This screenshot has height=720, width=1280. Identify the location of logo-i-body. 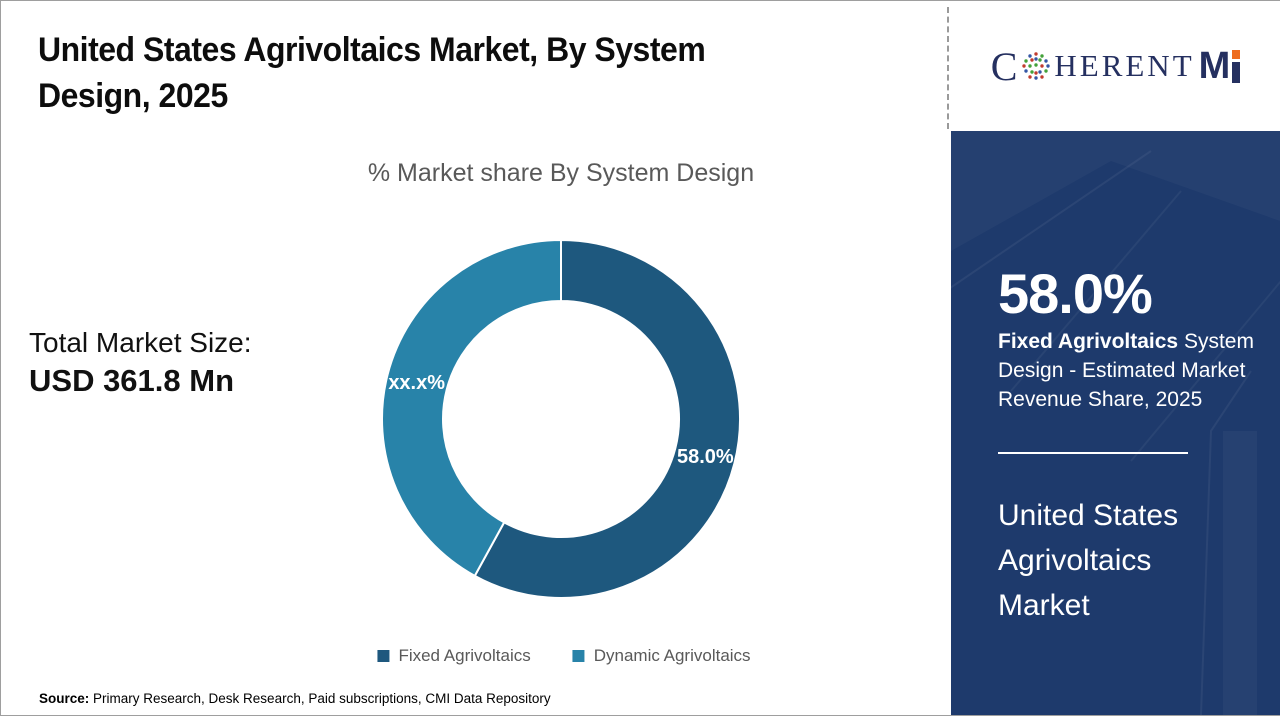
(1236, 72).